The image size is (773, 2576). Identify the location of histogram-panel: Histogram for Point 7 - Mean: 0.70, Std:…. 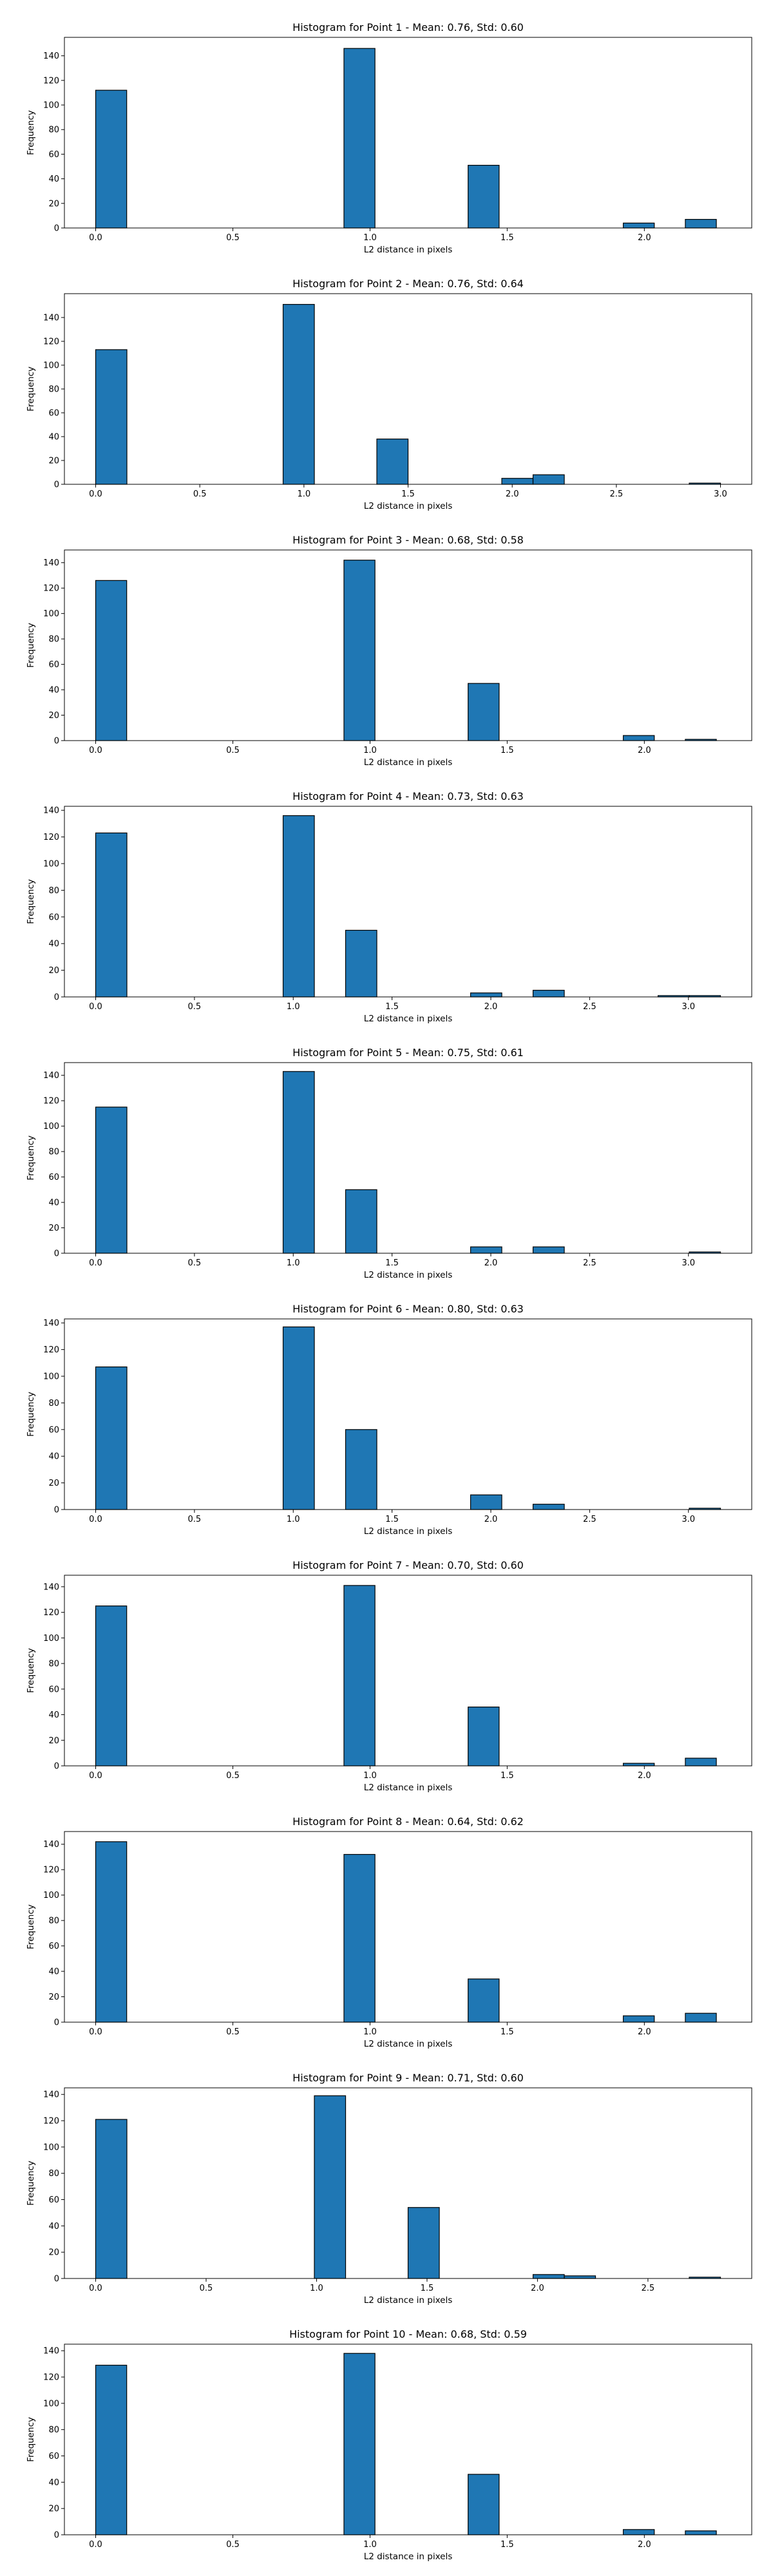
(389, 1676).